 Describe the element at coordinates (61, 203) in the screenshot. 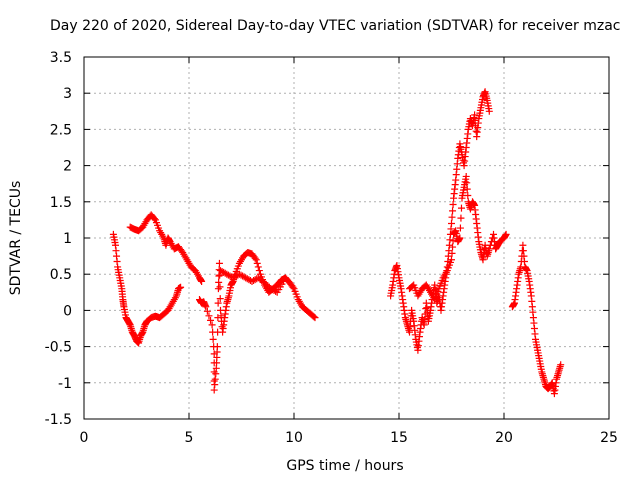

I see `y-tick-label: 1.5` at that location.